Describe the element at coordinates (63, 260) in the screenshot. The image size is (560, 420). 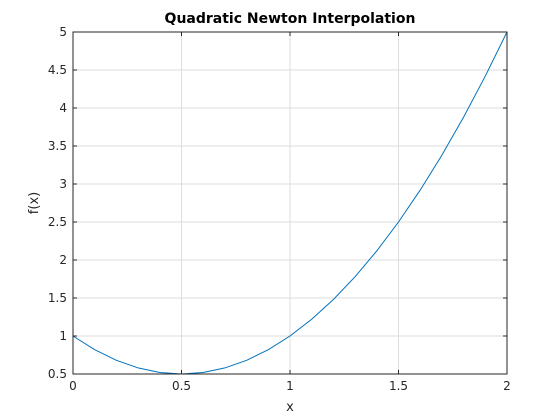
I see `y-tick-label: 2` at that location.